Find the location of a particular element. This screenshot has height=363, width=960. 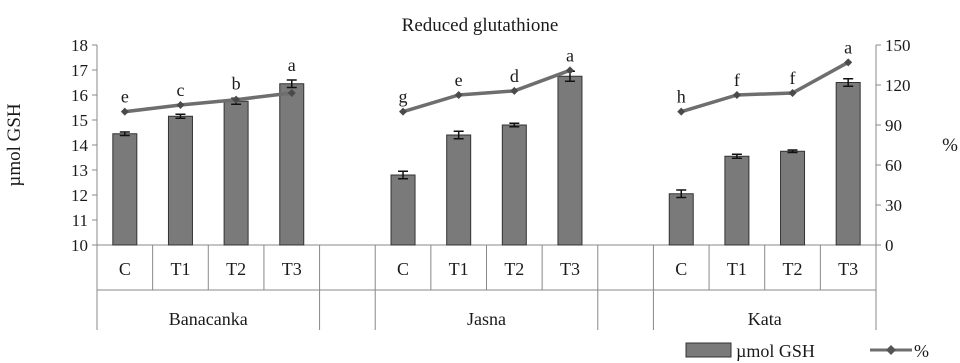

y-tick-label: 17 is located at coordinates (80, 70).